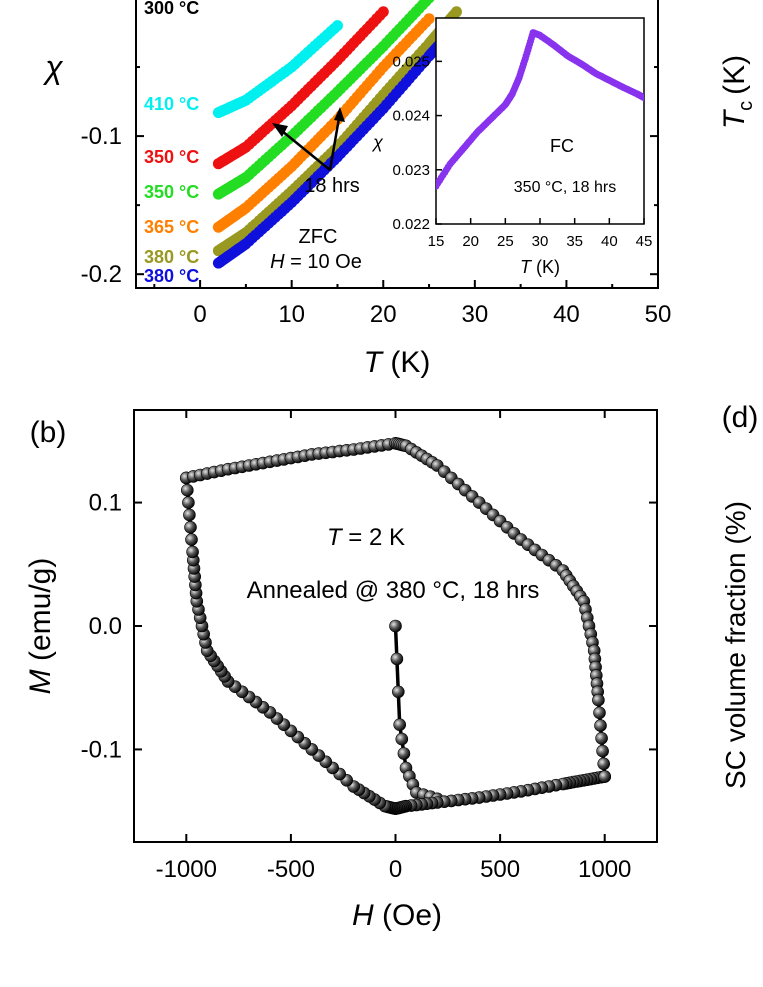 The height and width of the screenshot is (987, 763). Describe the element at coordinates (171, 9) in the screenshot. I see `series-label: 300 °C` at that location.